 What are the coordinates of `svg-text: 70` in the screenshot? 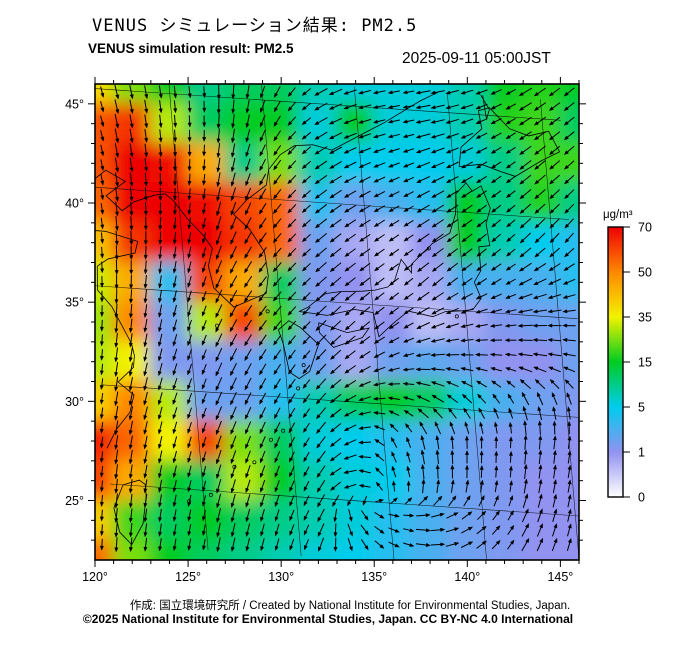 It's located at (645, 228).